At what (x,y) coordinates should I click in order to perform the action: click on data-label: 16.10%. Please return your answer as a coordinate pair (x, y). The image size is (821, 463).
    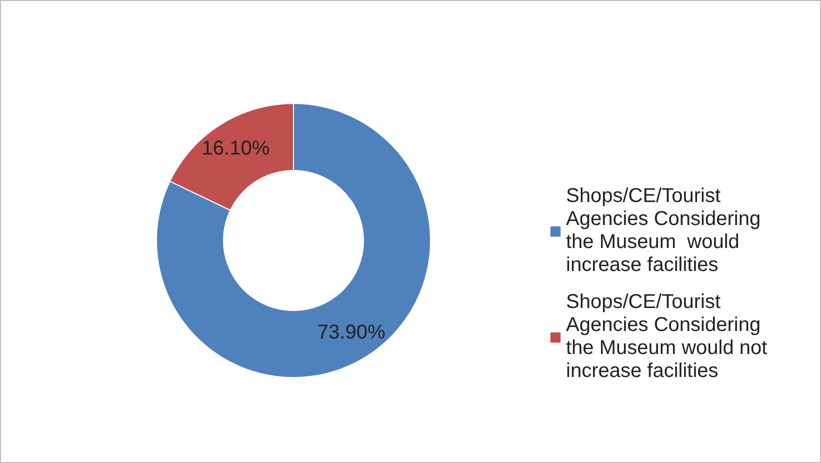
    Looking at the image, I should click on (236, 149).